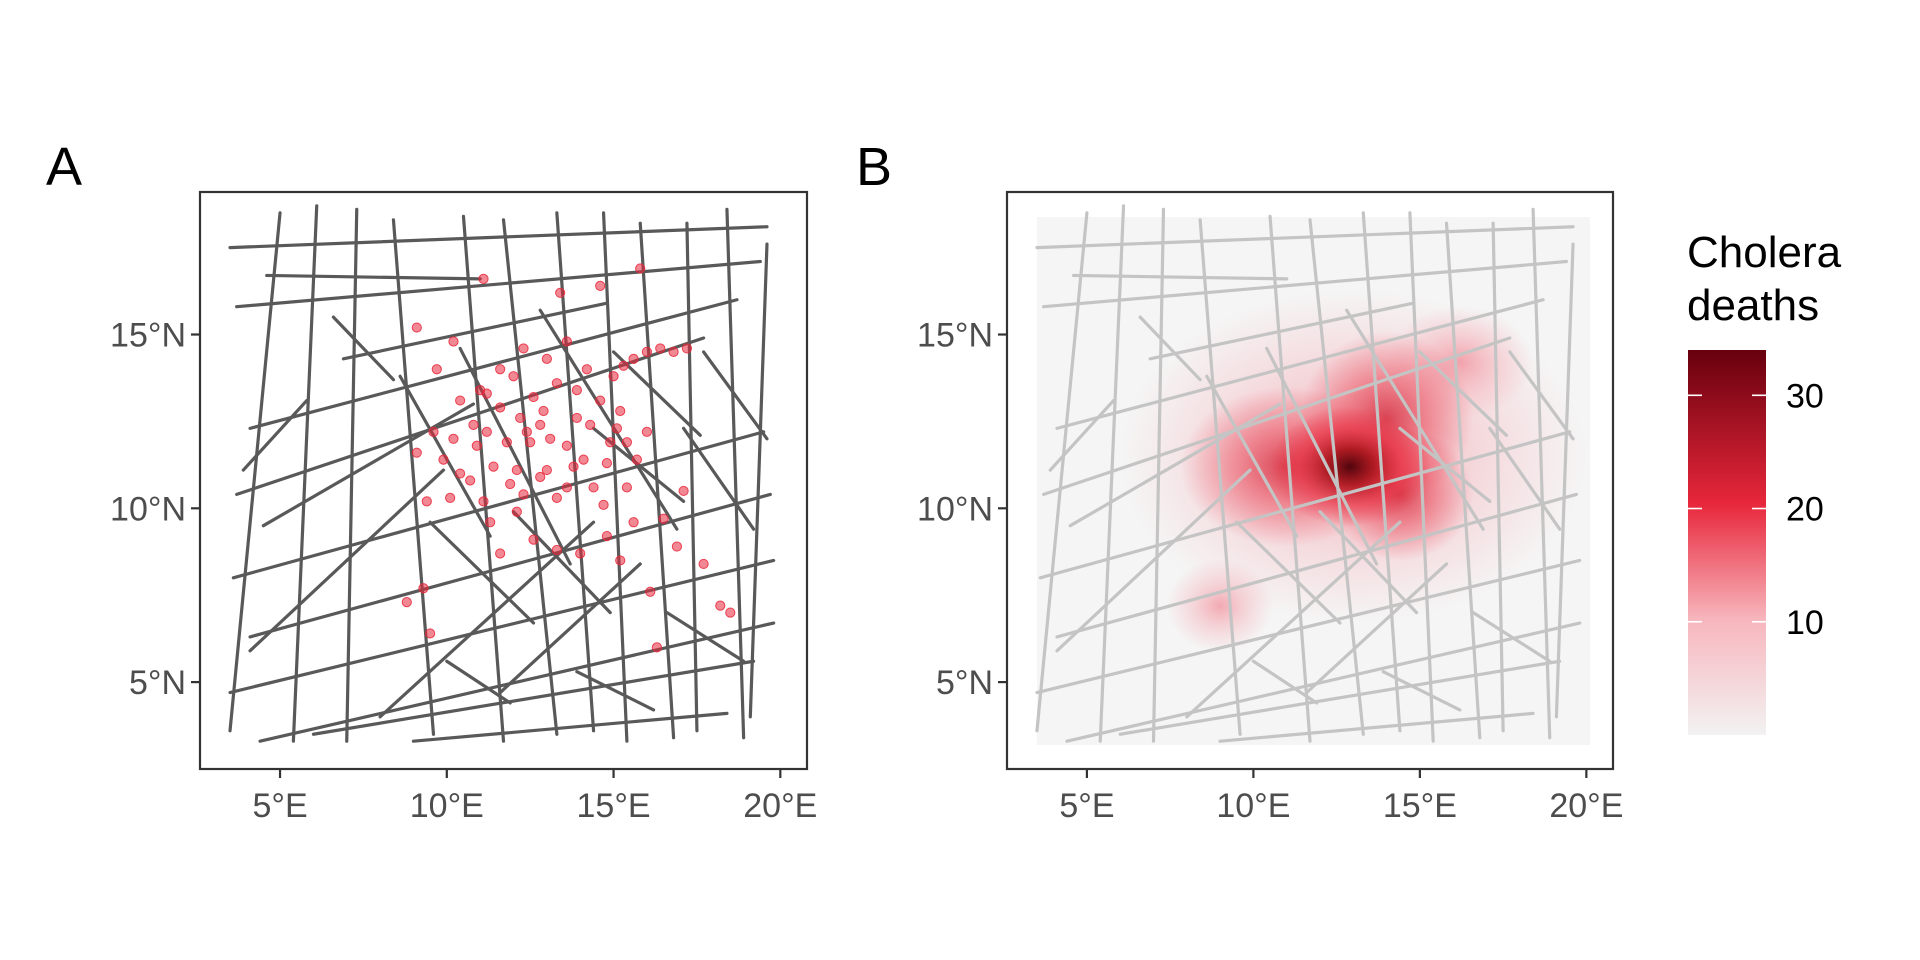  Describe the element at coordinates (1805, 510) in the screenshot. I see `colorbar-label: 20` at that location.